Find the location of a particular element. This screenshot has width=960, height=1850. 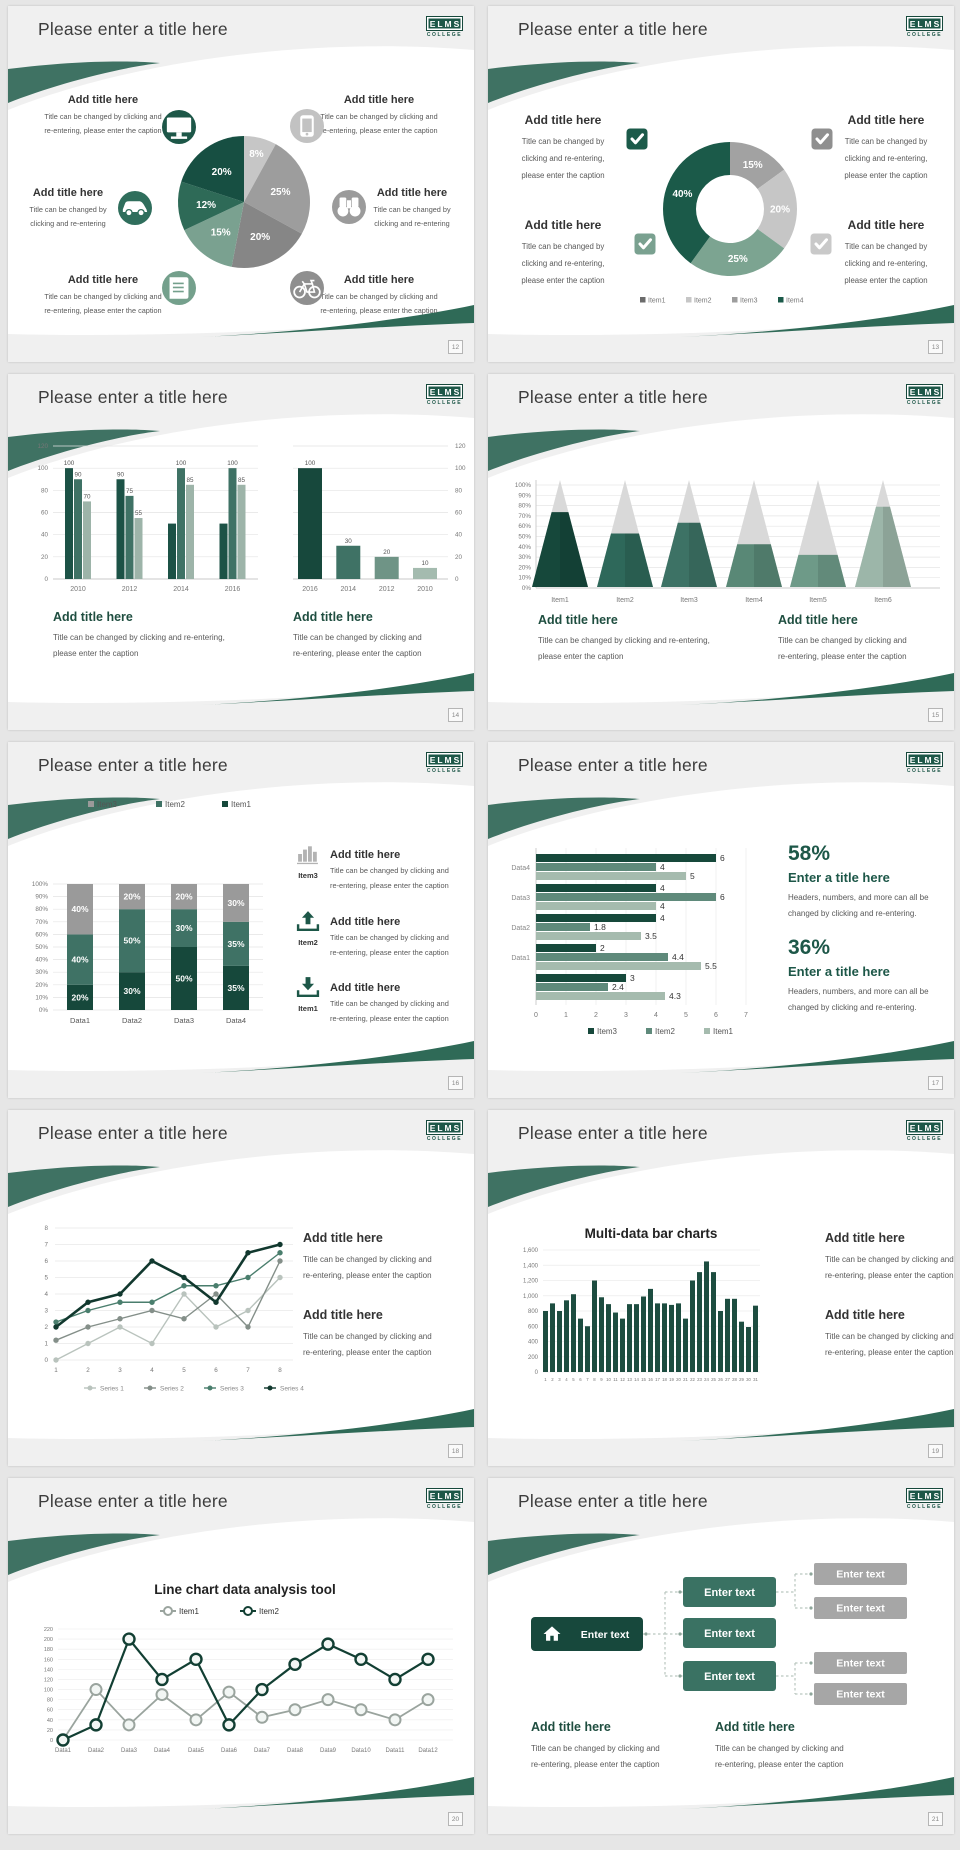

ytick: 70% is located at coordinates (524, 516).